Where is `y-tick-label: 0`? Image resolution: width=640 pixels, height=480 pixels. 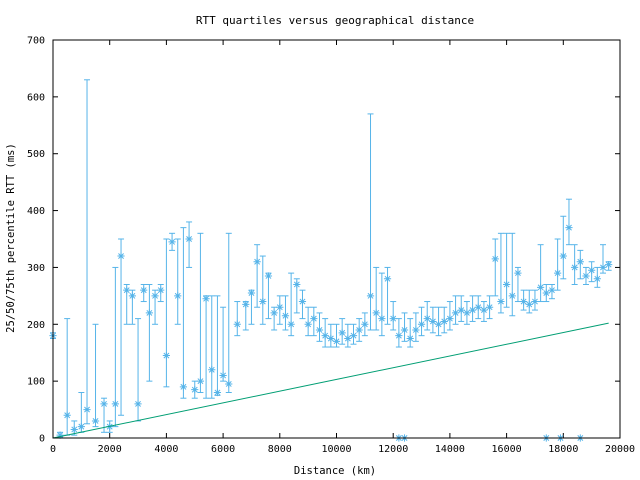
y-tick-label: 0 is located at coordinates (42, 439).